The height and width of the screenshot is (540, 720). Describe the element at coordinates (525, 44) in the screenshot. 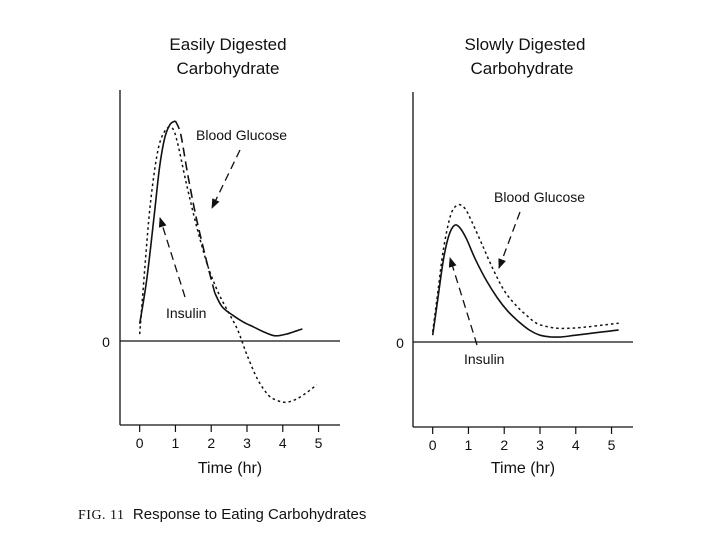

I see `chart-title-line-1: Slowly Digested` at that location.